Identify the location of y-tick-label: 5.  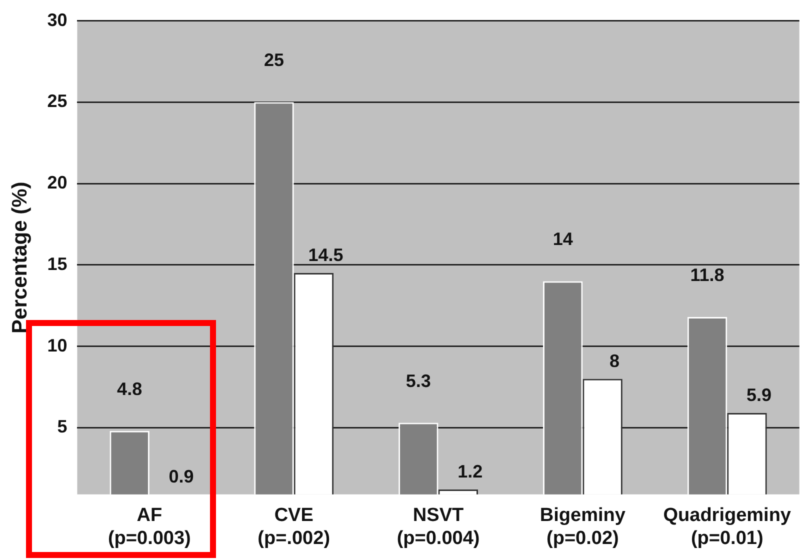
(62, 426).